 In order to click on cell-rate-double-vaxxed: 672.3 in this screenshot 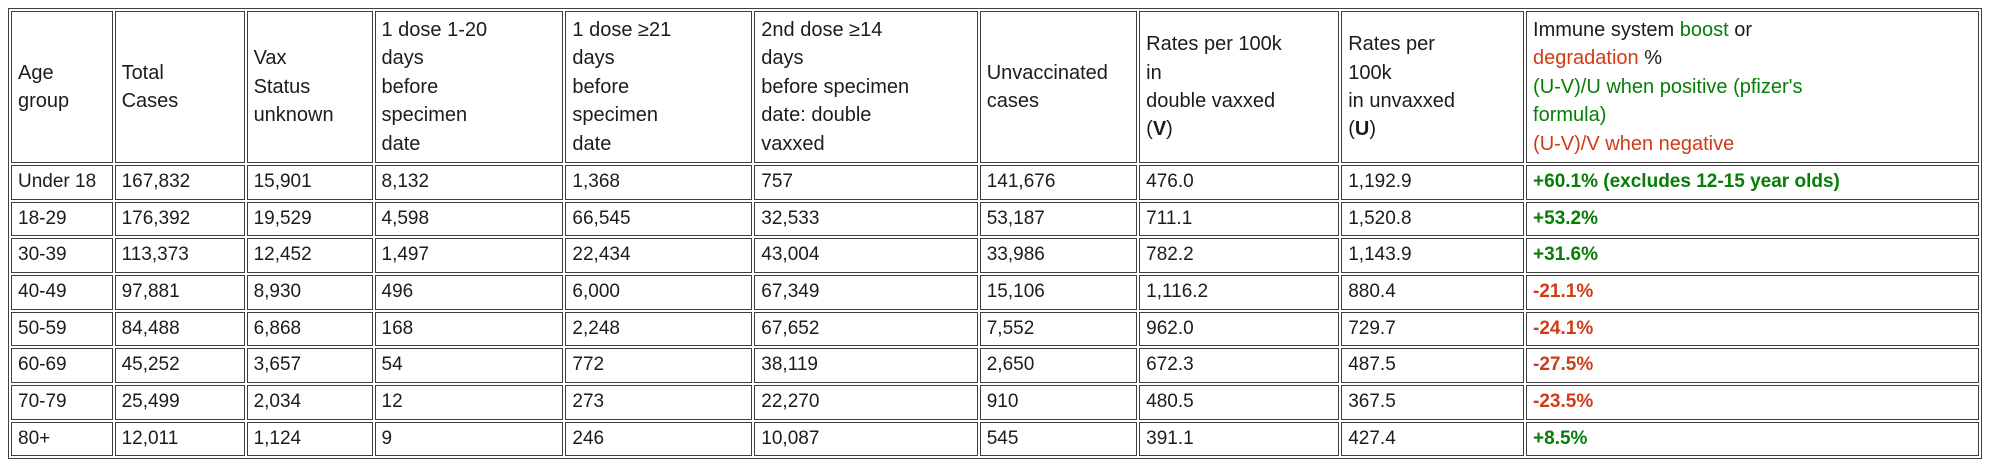, I will do `click(1239, 366)`.